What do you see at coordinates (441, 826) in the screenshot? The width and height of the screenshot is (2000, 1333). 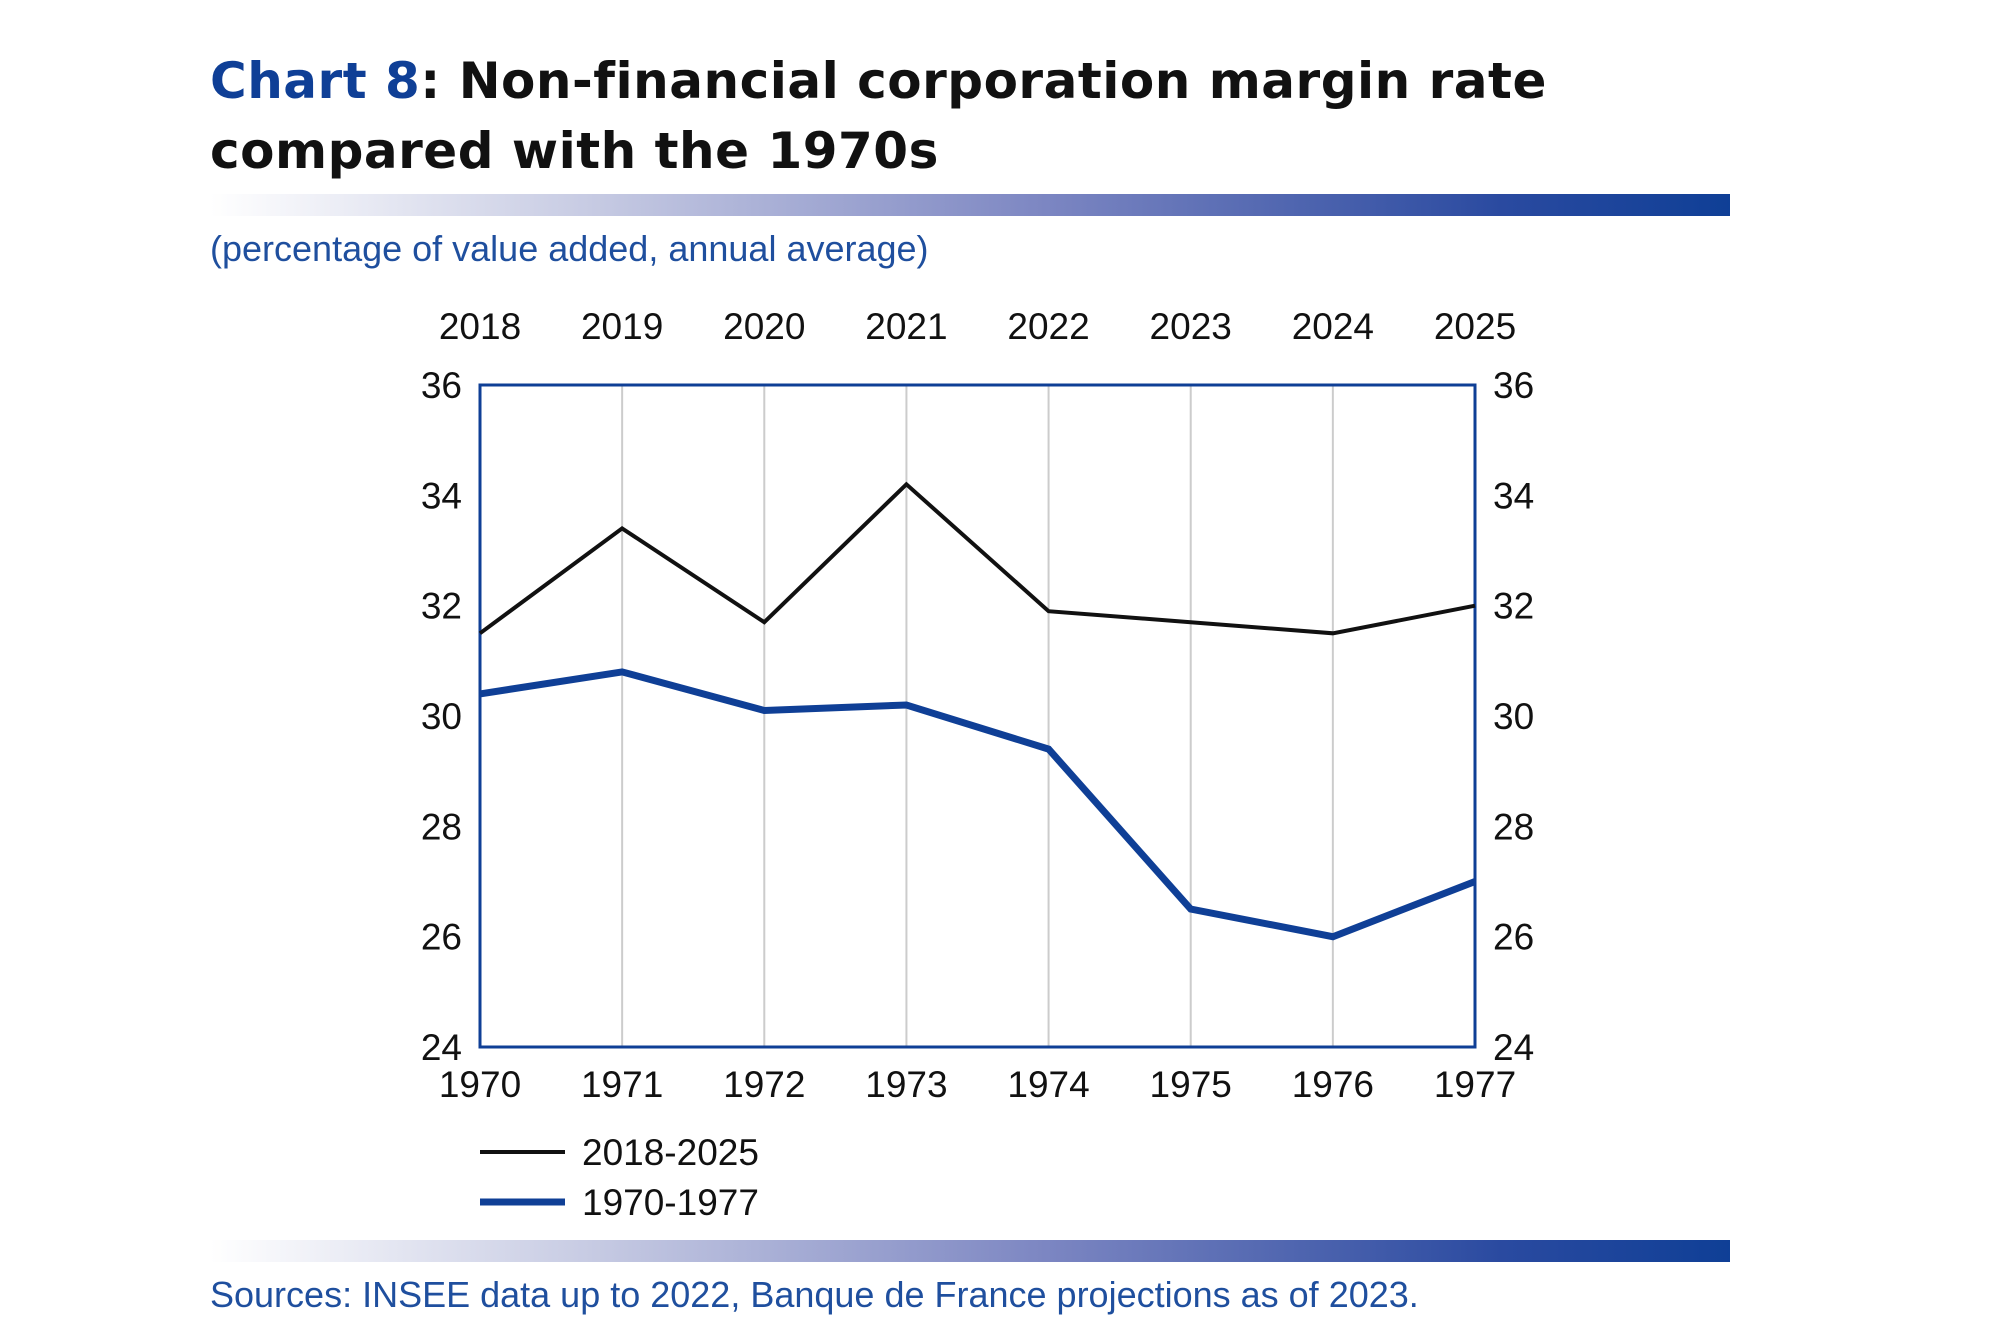 I see `y-tick-label-left: 28` at bounding box center [441, 826].